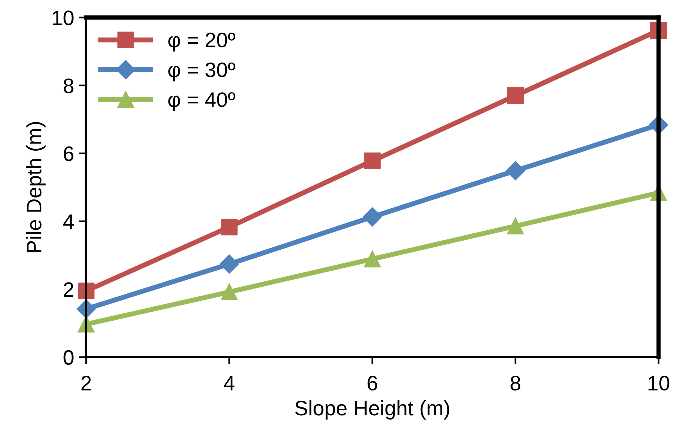 Image resolution: width=675 pixels, height=444 pixels. I want to click on legend-label: φ = 20º, so click(202, 42).